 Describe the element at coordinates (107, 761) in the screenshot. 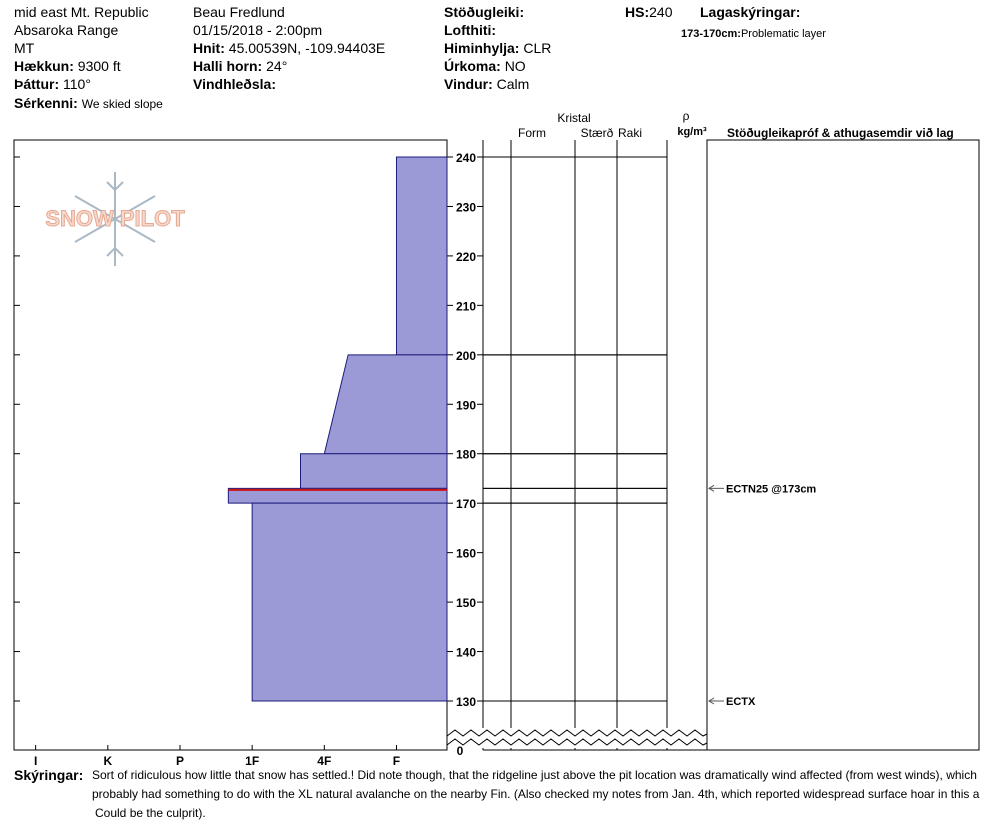

I see `x-tick-label: K` at that location.